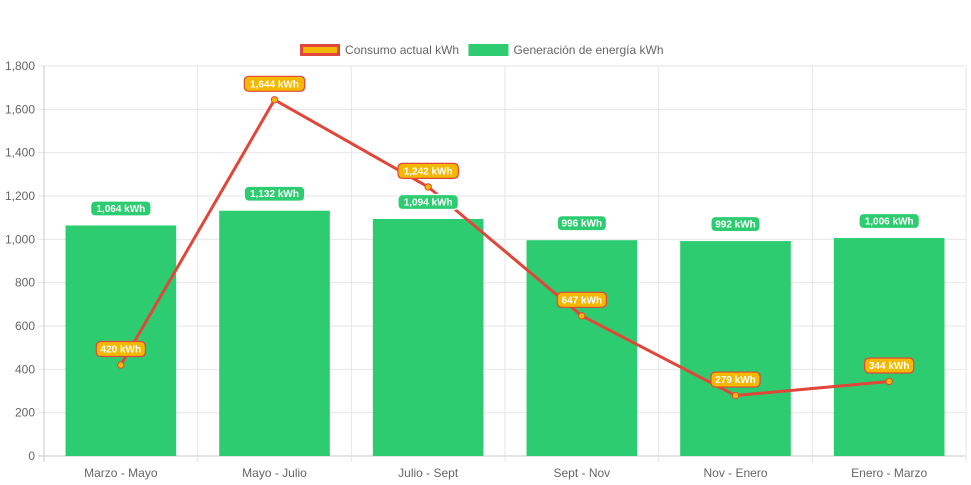 The image size is (971, 485). What do you see at coordinates (25, 413) in the screenshot?
I see `y-tick-label: 200` at bounding box center [25, 413].